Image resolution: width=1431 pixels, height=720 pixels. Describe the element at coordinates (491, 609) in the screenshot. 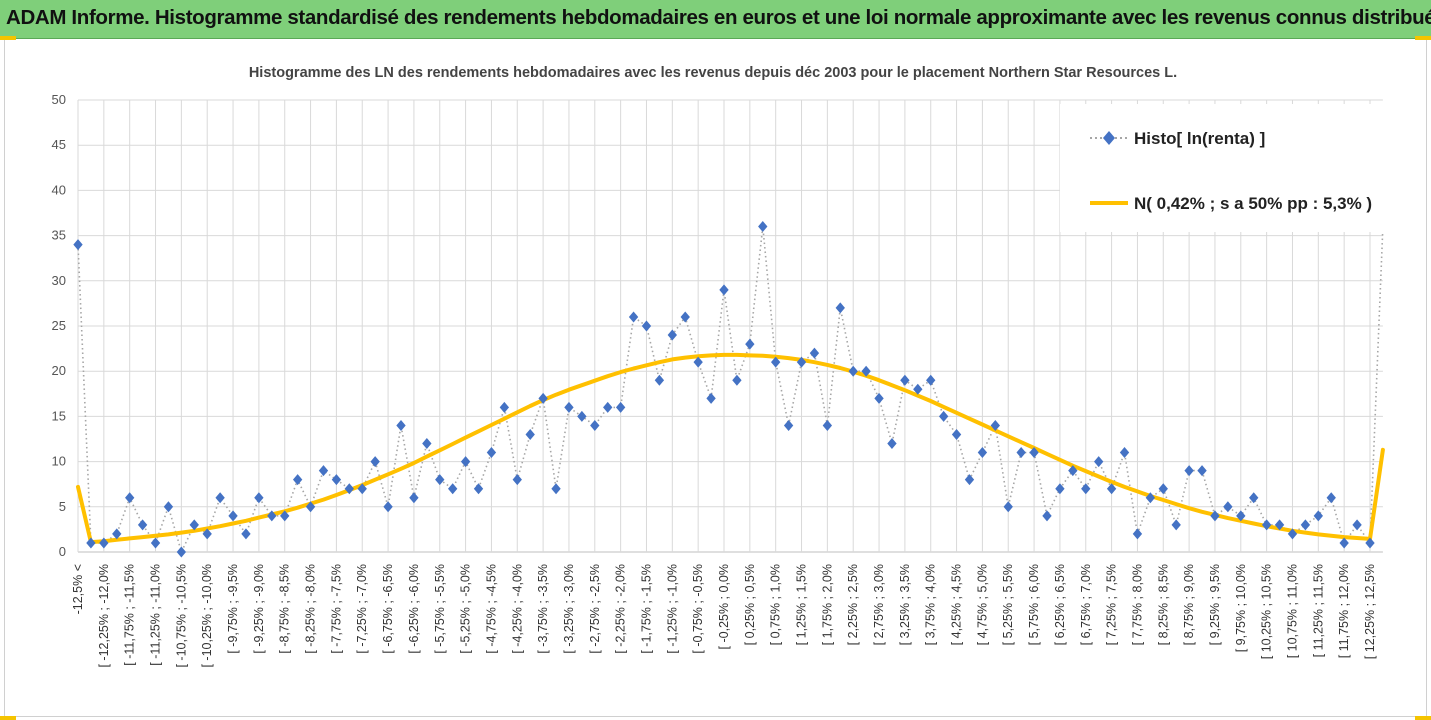

I see `x-tick-label: [ -4,75% ; -4,5%` at that location.